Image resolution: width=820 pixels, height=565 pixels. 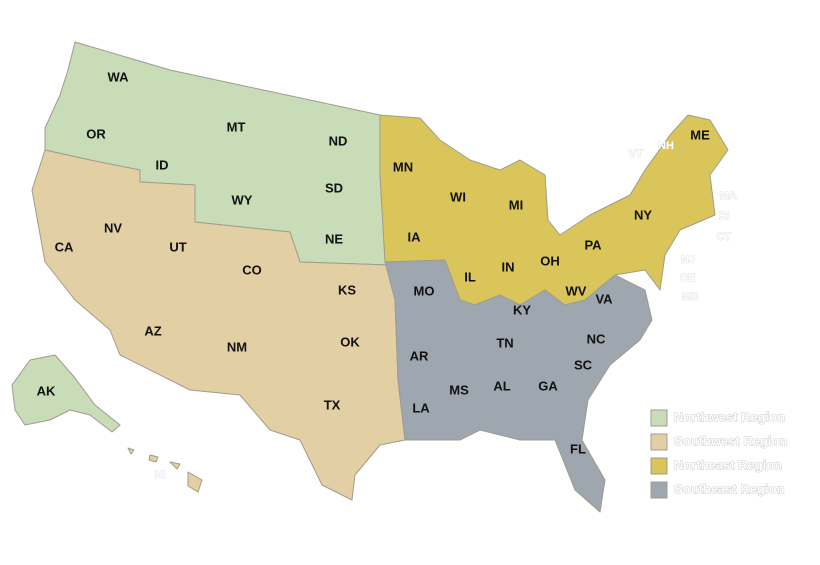 What do you see at coordinates (504, 342) in the screenshot?
I see `state-label: TN` at bounding box center [504, 342].